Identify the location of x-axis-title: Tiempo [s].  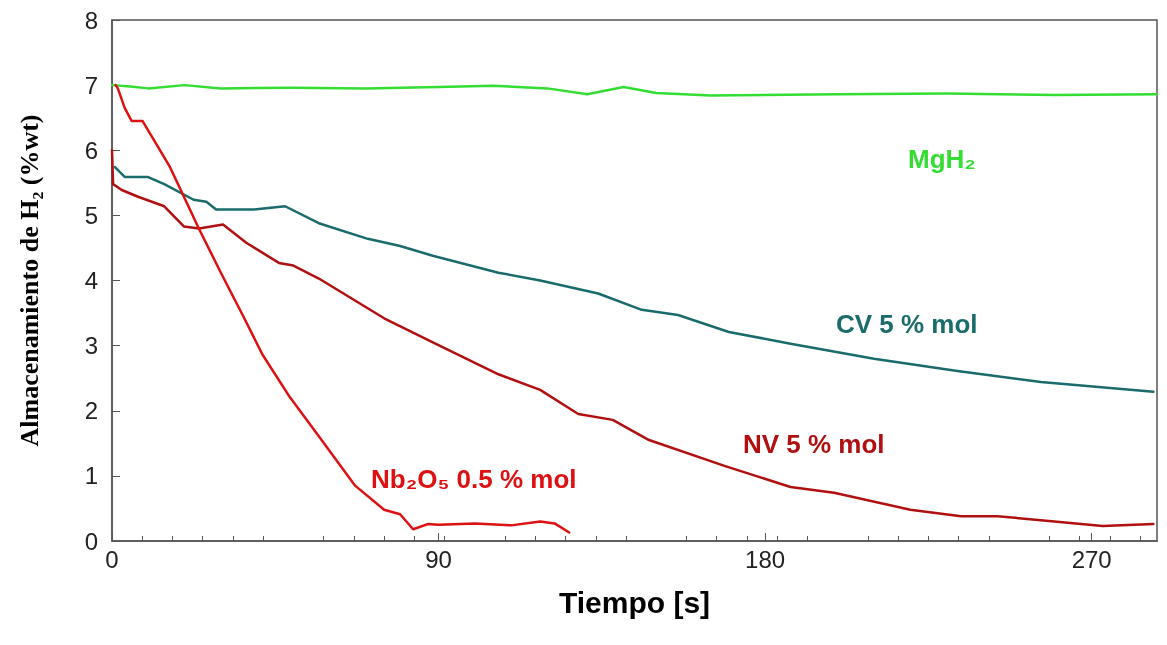
(634, 602).